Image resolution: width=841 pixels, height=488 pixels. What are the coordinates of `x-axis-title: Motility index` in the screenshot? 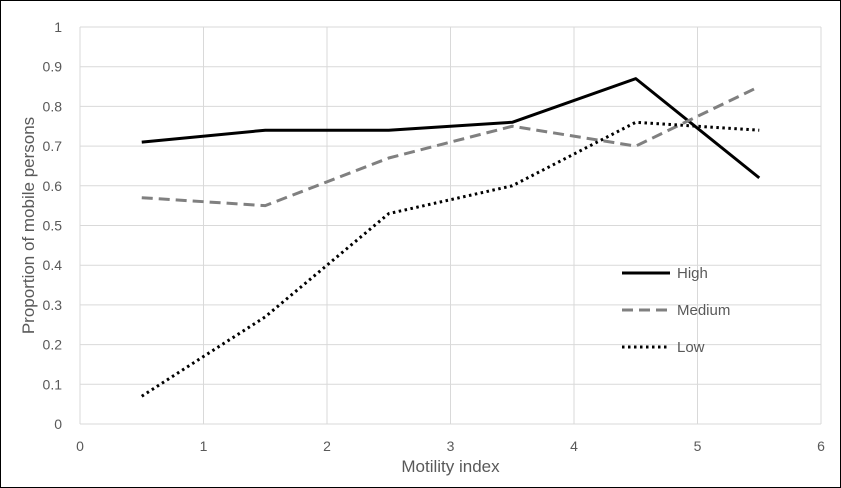 It's located at (450, 466).